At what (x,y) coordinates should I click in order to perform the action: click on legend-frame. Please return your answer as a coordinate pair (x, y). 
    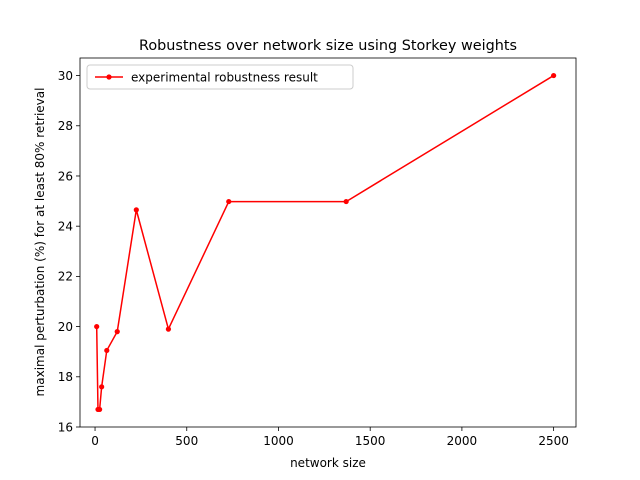
    Looking at the image, I should click on (220, 77).